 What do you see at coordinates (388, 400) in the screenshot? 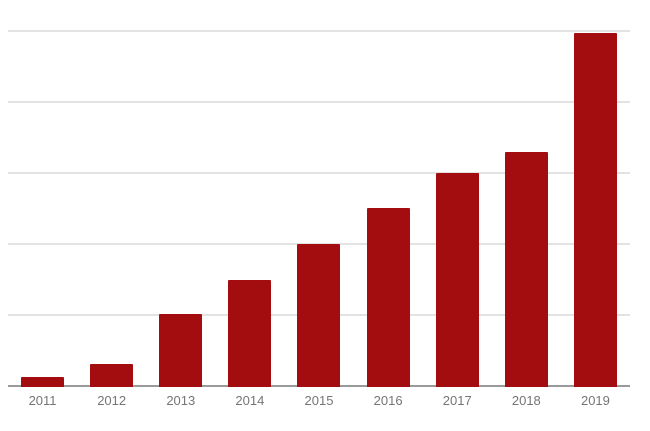
I see `x-tick-label-2016: 2016` at bounding box center [388, 400].